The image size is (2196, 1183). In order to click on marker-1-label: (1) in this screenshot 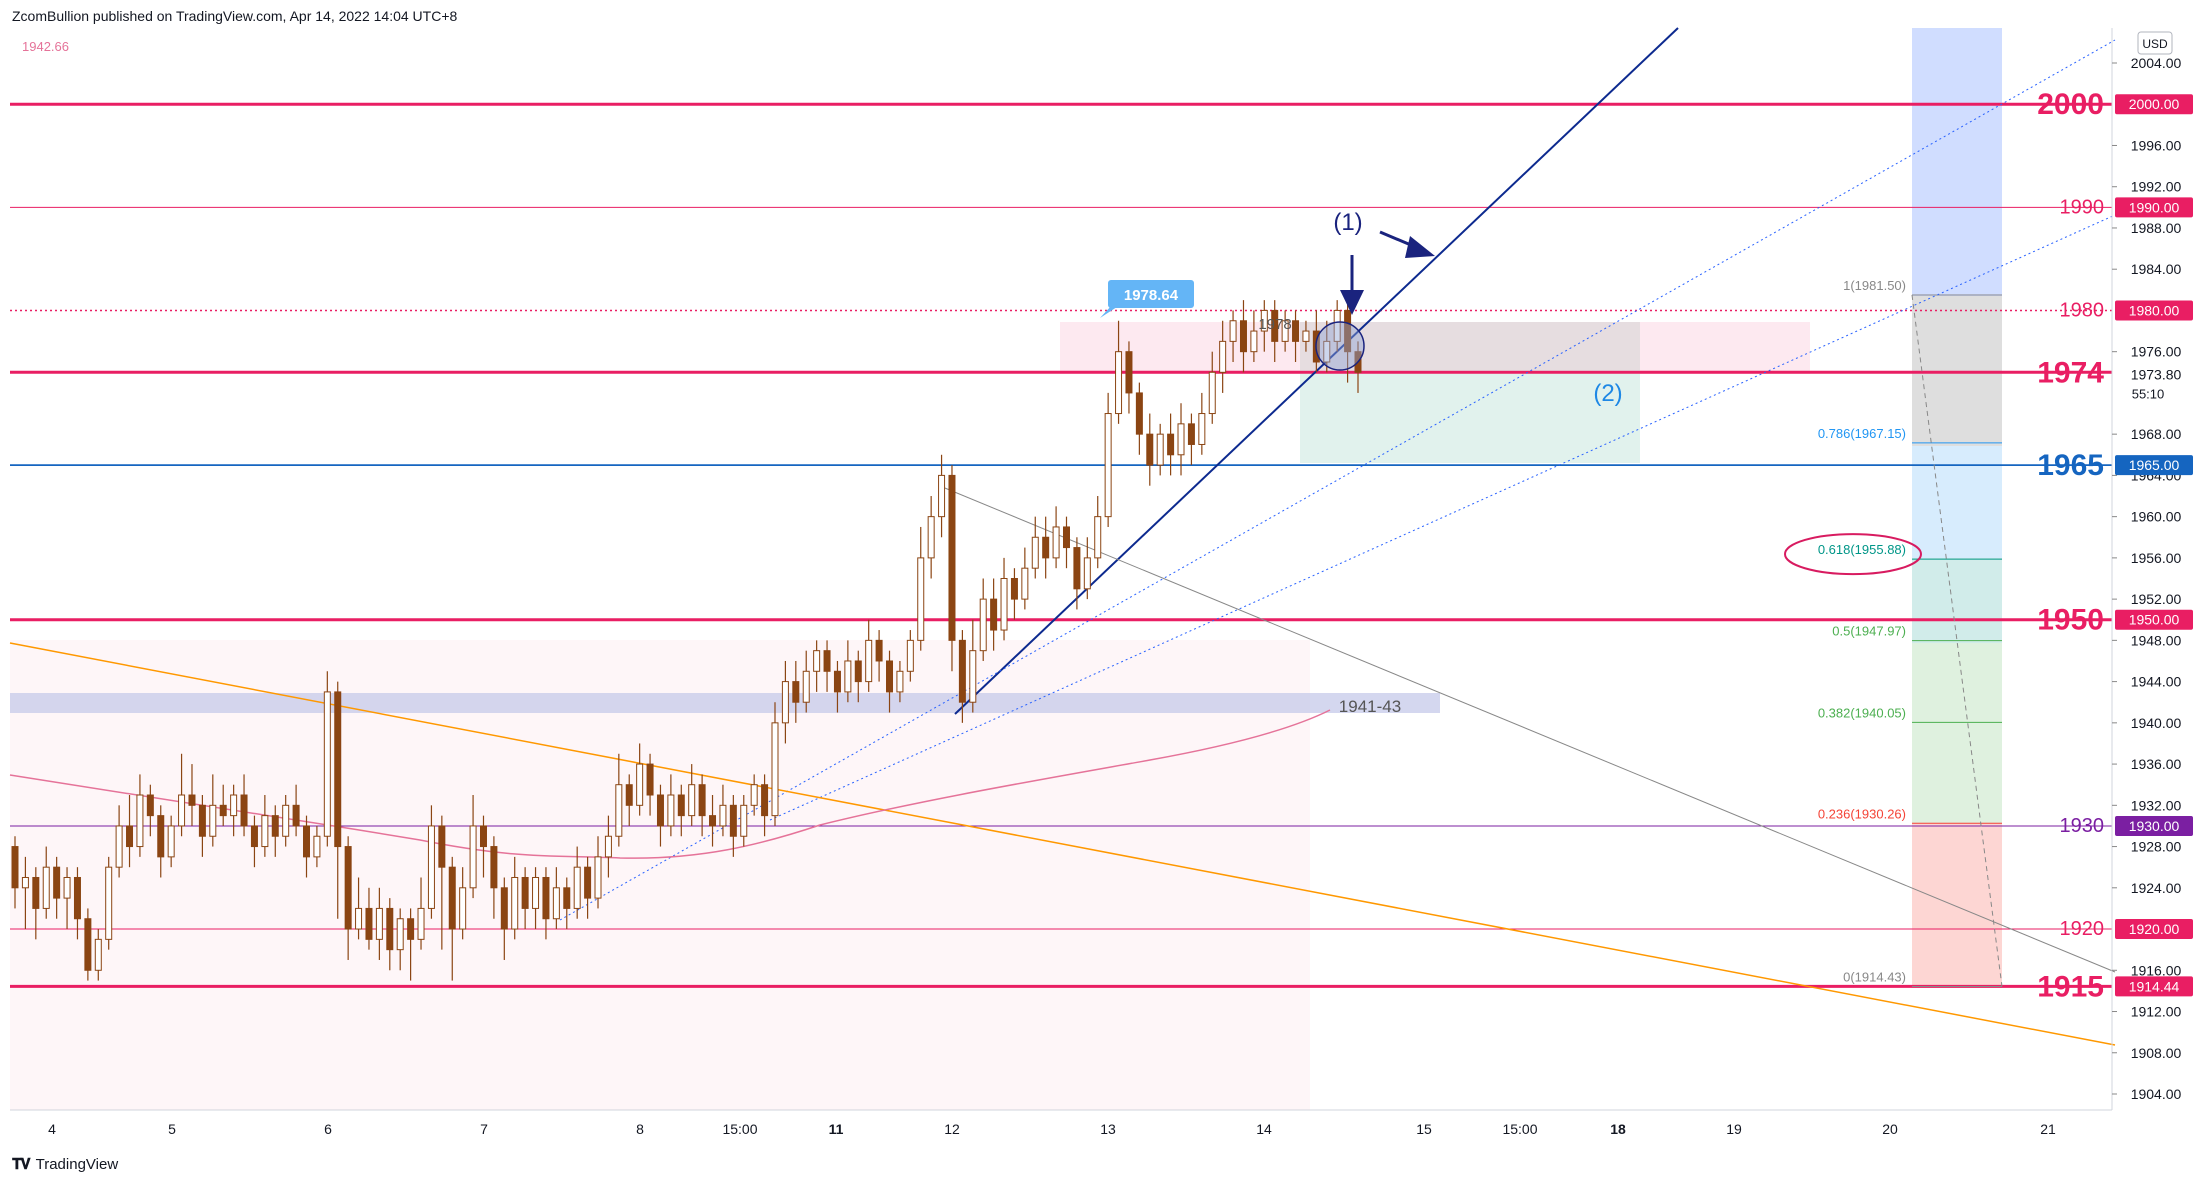, I will do `click(1347, 222)`.